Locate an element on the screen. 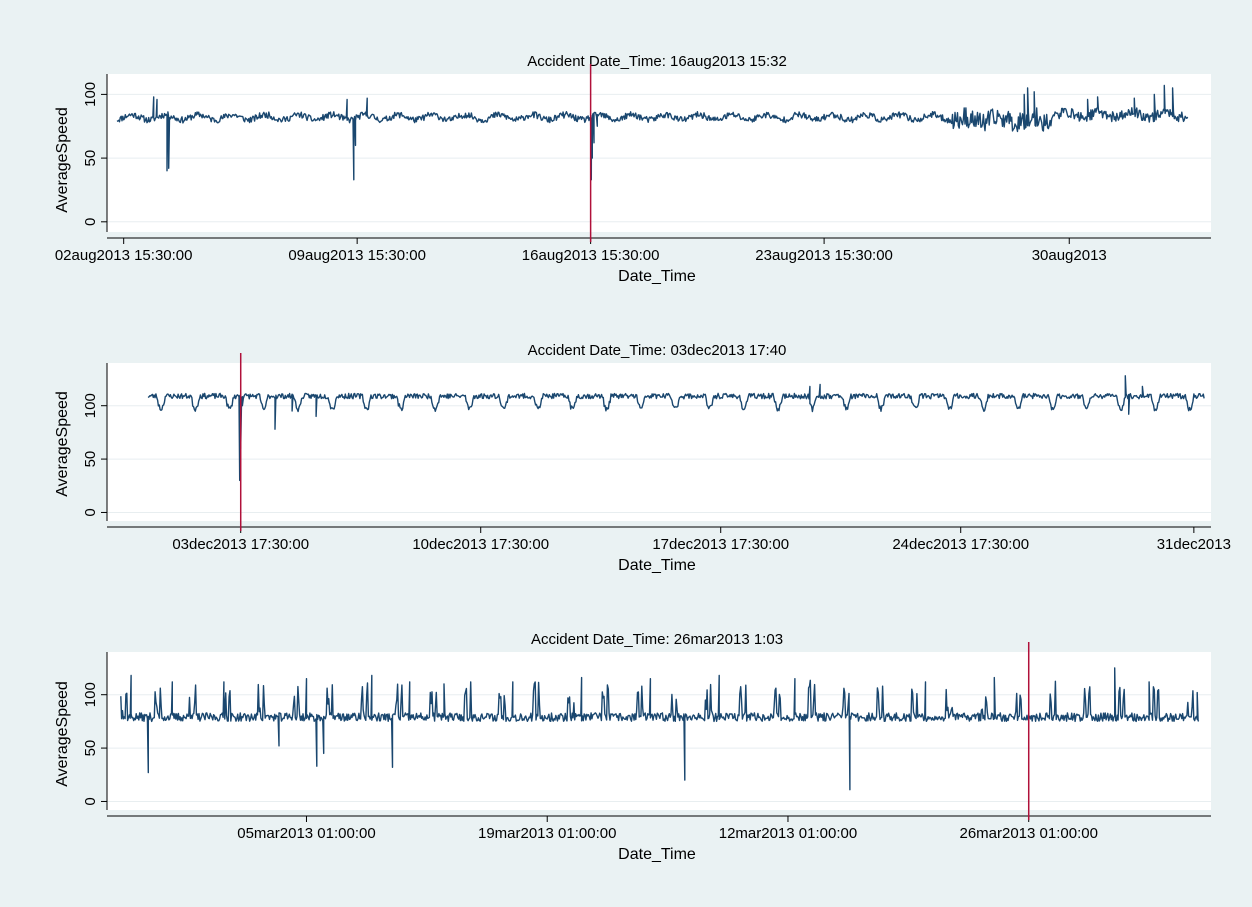  chart-title: Accident Date_Time: 16aug2013 15:32 is located at coordinates (657, 61).